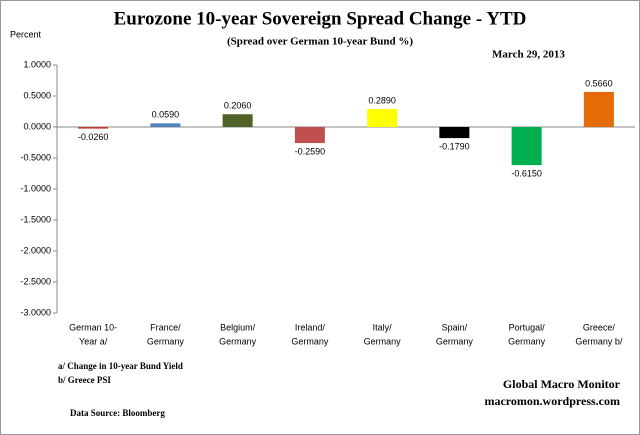  What do you see at coordinates (93, 137) in the screenshot?
I see `value-label: -0.0260` at bounding box center [93, 137].